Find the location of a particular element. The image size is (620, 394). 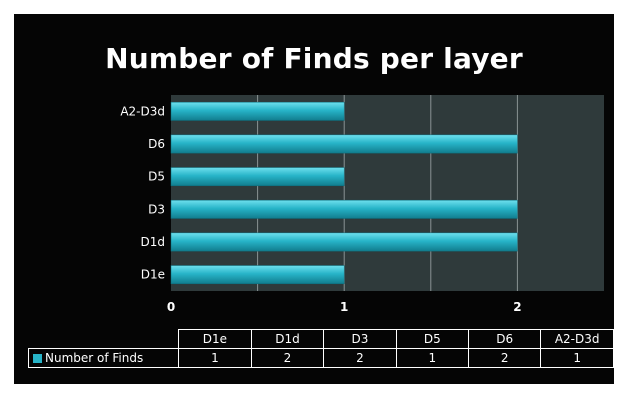

chart-title: Number of Finds per layer is located at coordinates (314, 58).